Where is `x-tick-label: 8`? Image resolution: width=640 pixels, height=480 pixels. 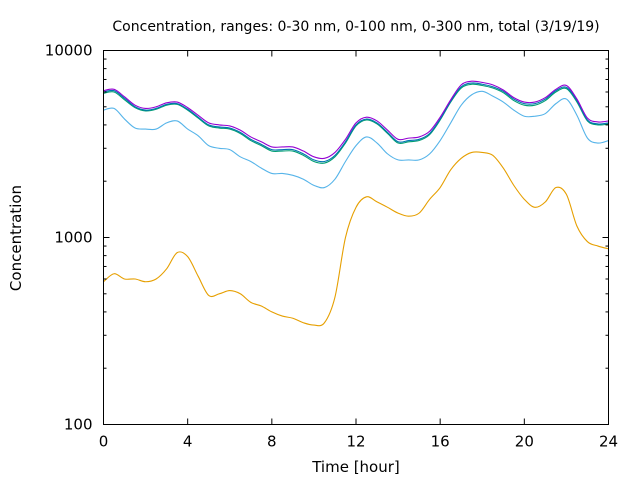
x-tick-label: 8 is located at coordinates (272, 442).